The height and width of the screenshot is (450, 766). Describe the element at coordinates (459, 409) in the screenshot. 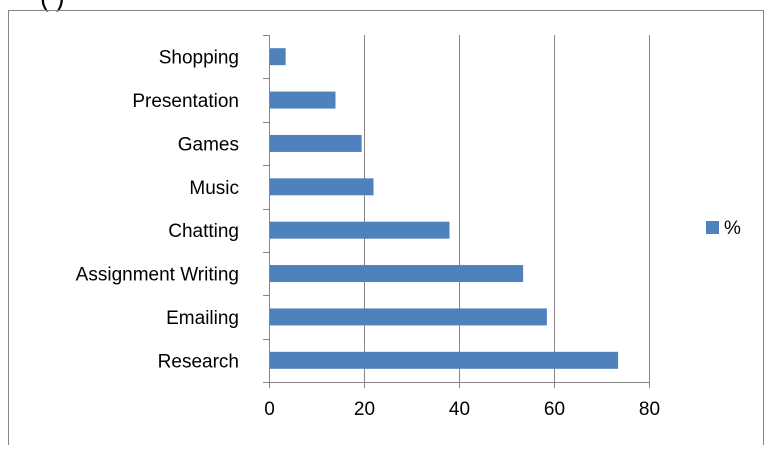

I see `x-tick-label: 40` at that location.